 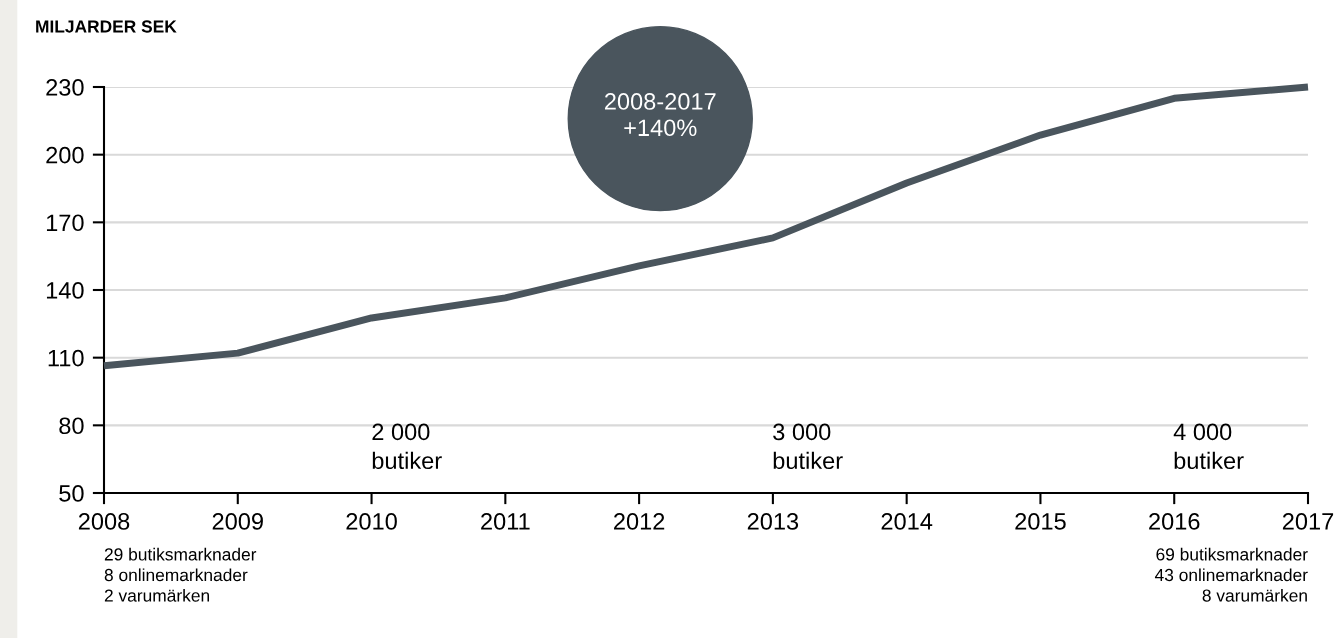 I want to click on annotation: 2 000 butiker, so click(x=407, y=446).